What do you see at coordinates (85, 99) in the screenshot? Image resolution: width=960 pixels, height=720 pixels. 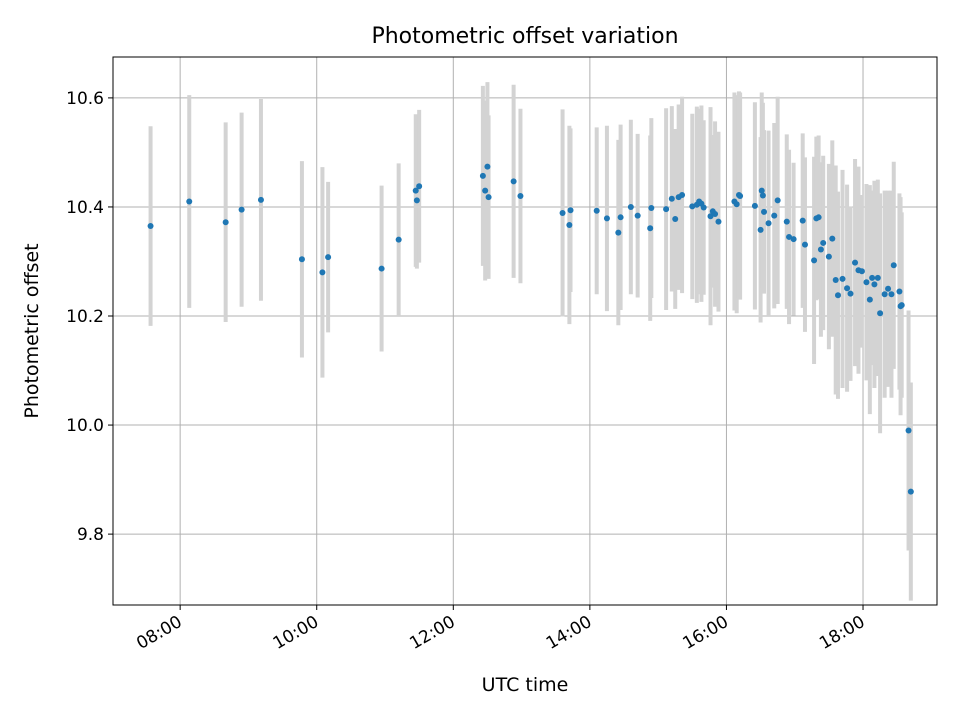 I see `y-tick-label: 10.6` at bounding box center [85, 99].